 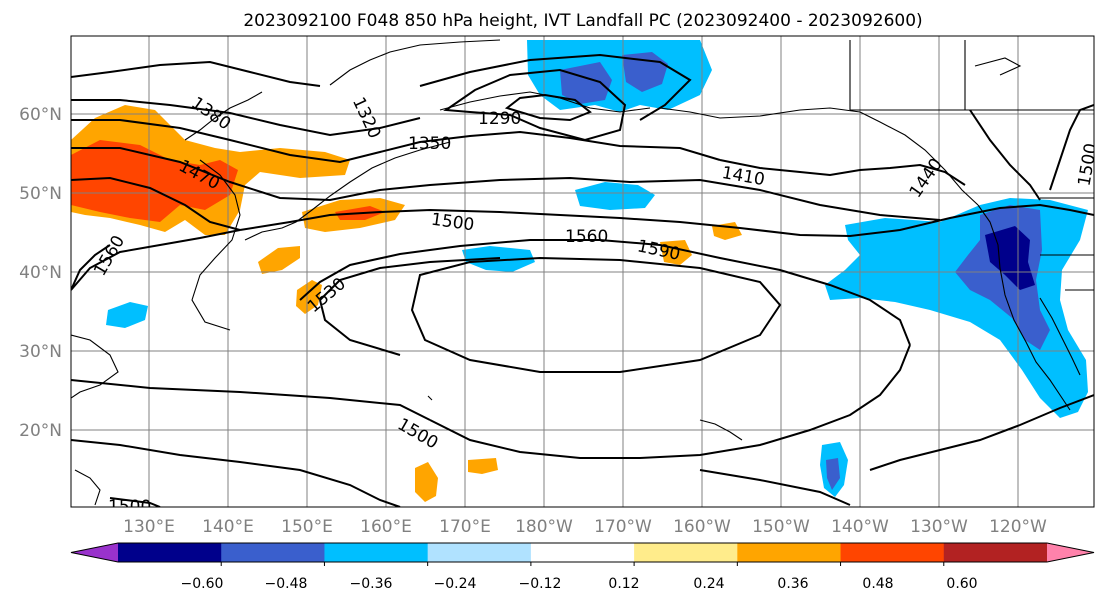 What do you see at coordinates (40, 352) in the screenshot?
I see `lat-label: 30°N` at bounding box center [40, 352].